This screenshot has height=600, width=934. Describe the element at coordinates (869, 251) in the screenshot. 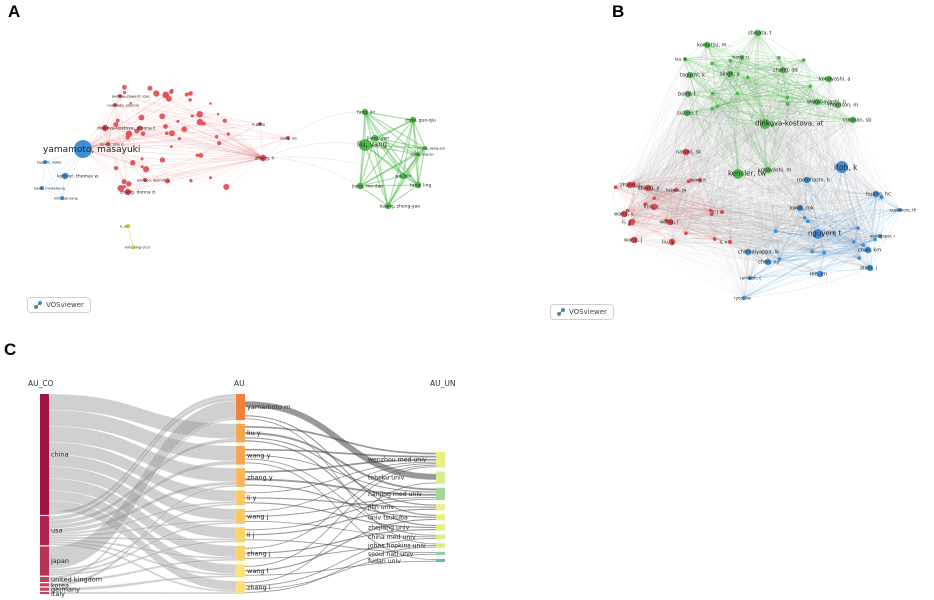

I see `node-label: chan, km` at that location.